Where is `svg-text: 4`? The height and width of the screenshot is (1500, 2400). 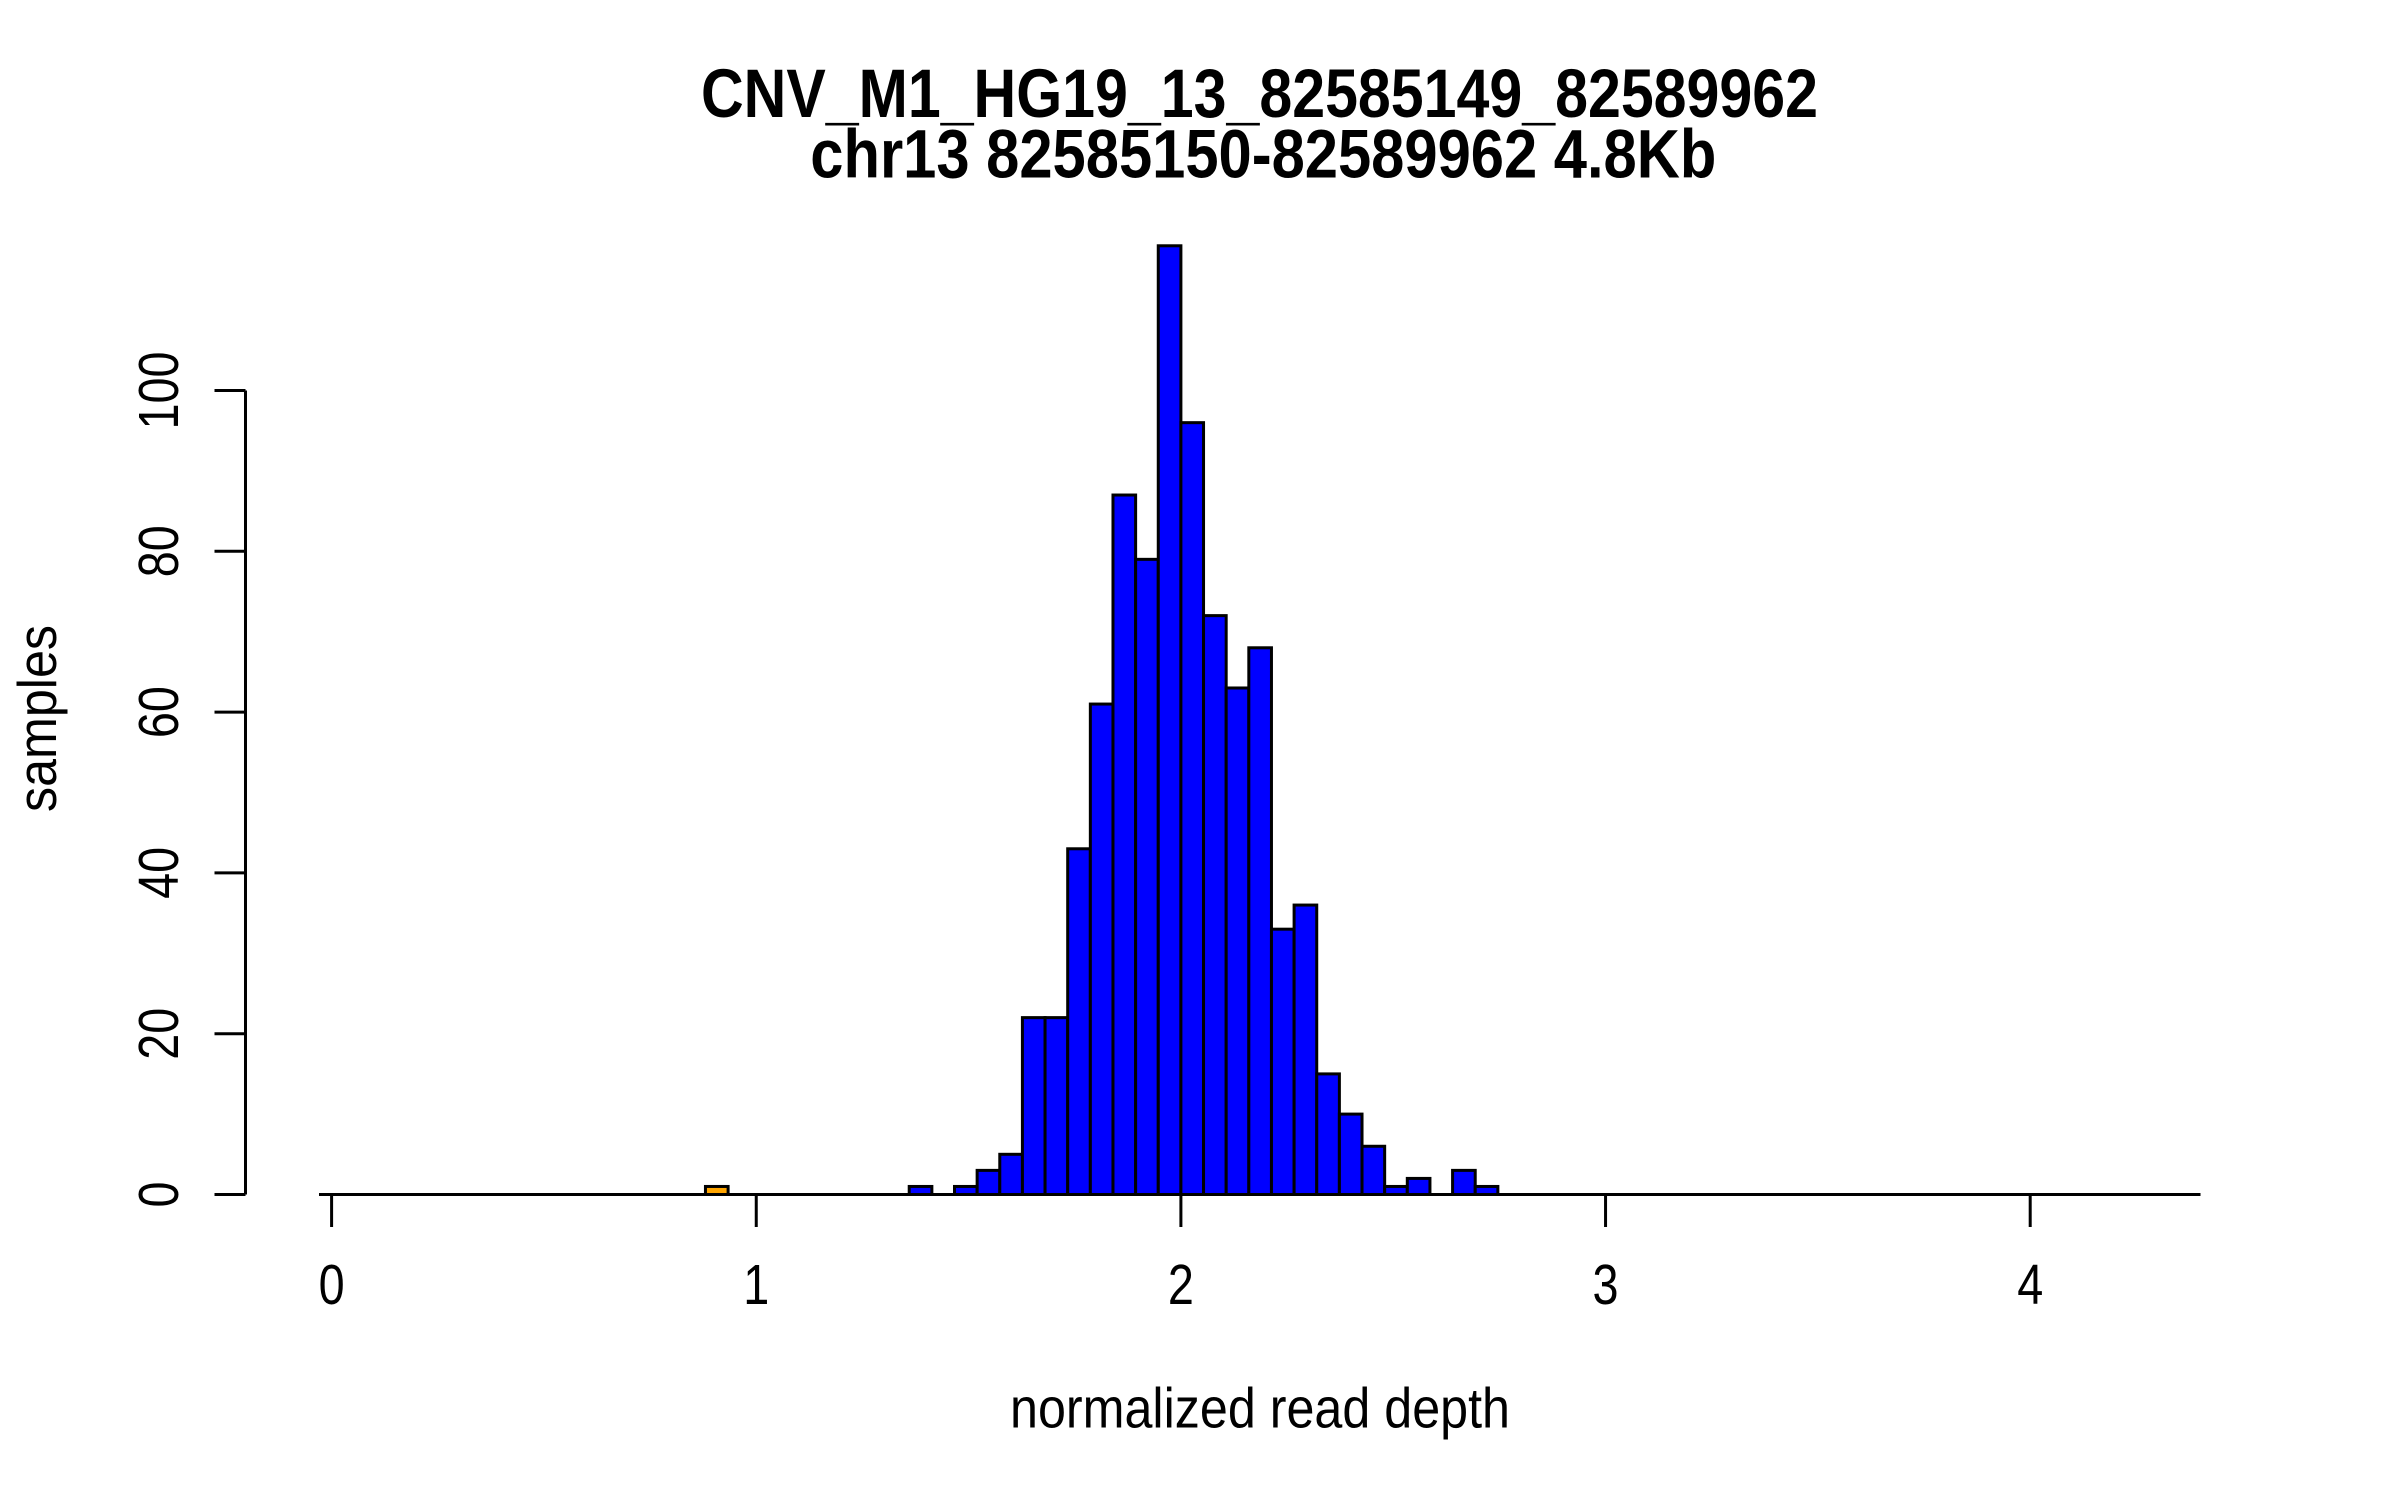
svg-text: 4 is located at coordinates (2030, 1285).